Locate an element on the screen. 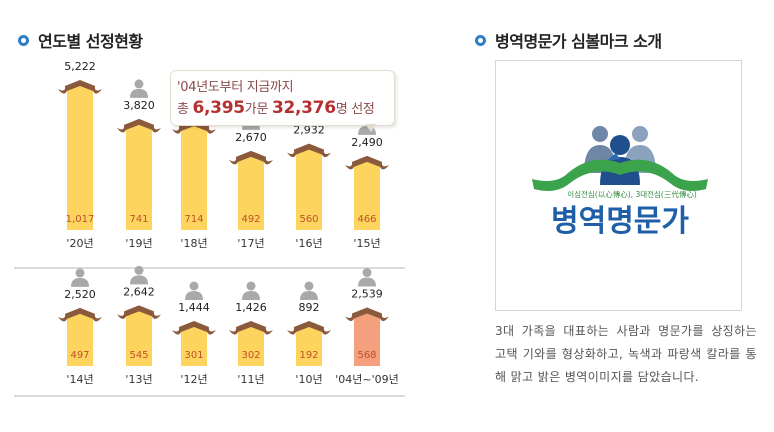 This screenshot has height=432, width=774. bar-group: 1,426 302 '11년 is located at coordinates (251, 333).